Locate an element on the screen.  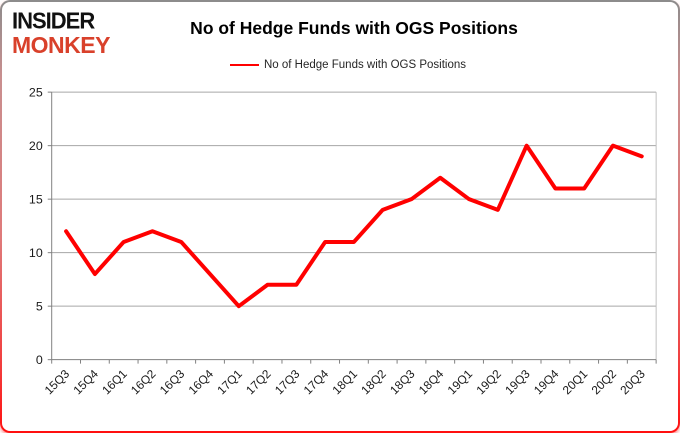
x-tick-label: 17Q1 is located at coordinates (229, 381).